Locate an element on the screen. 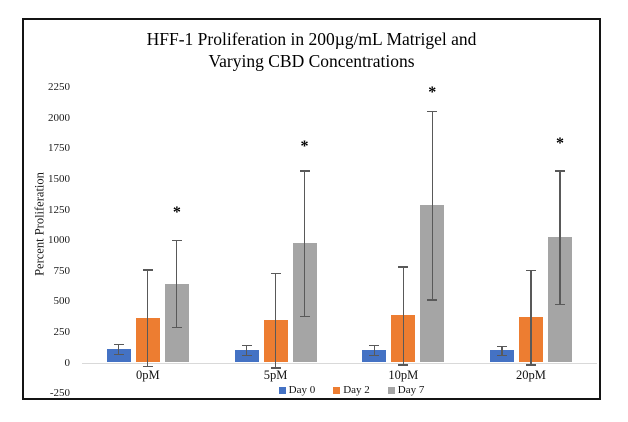 This screenshot has width=628, height=422. bar-day0-5pM is located at coordinates (246, 356).